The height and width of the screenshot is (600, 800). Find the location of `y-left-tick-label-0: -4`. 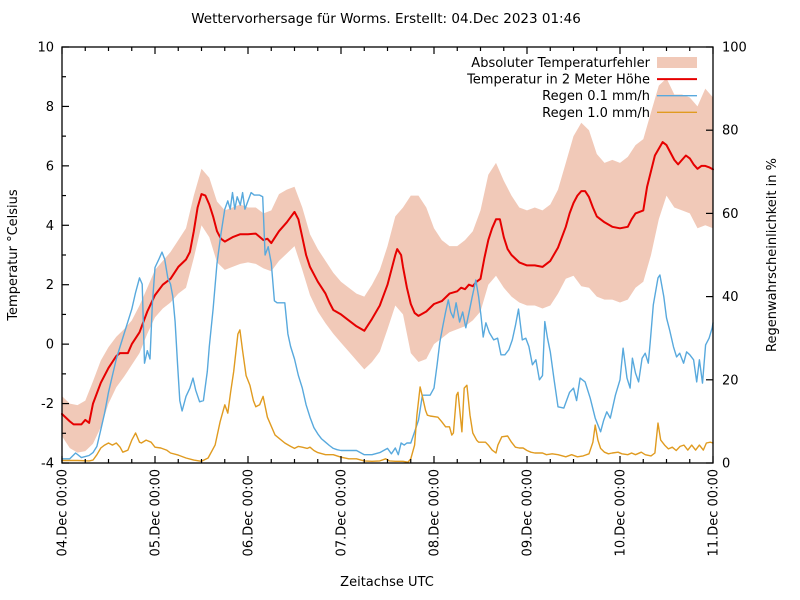

y-left-tick-label-0: -4 is located at coordinates (47, 464).